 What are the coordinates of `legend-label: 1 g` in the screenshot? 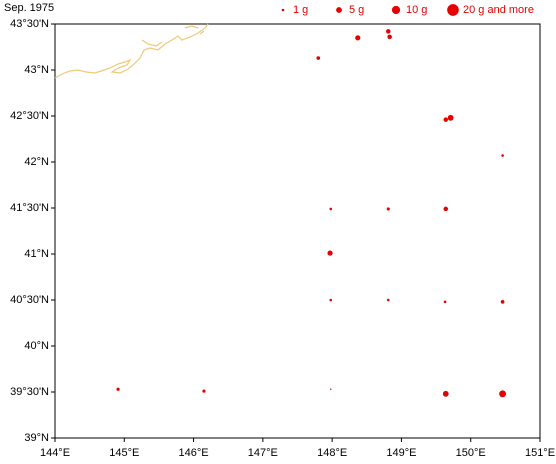 It's located at (300, 10).